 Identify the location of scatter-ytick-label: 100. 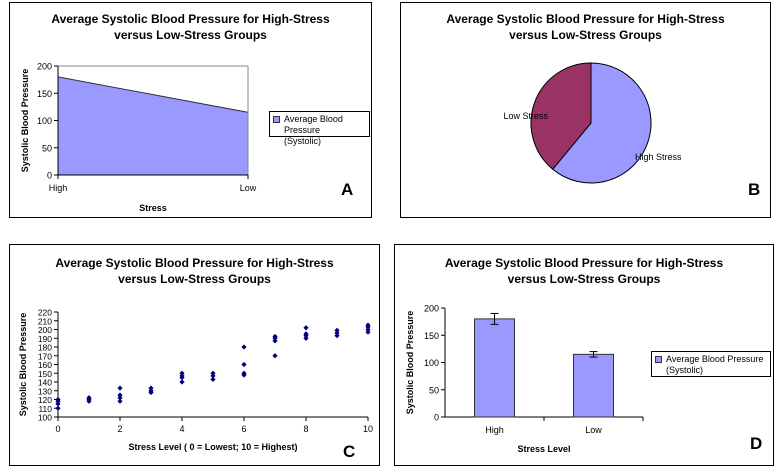
(45, 418).